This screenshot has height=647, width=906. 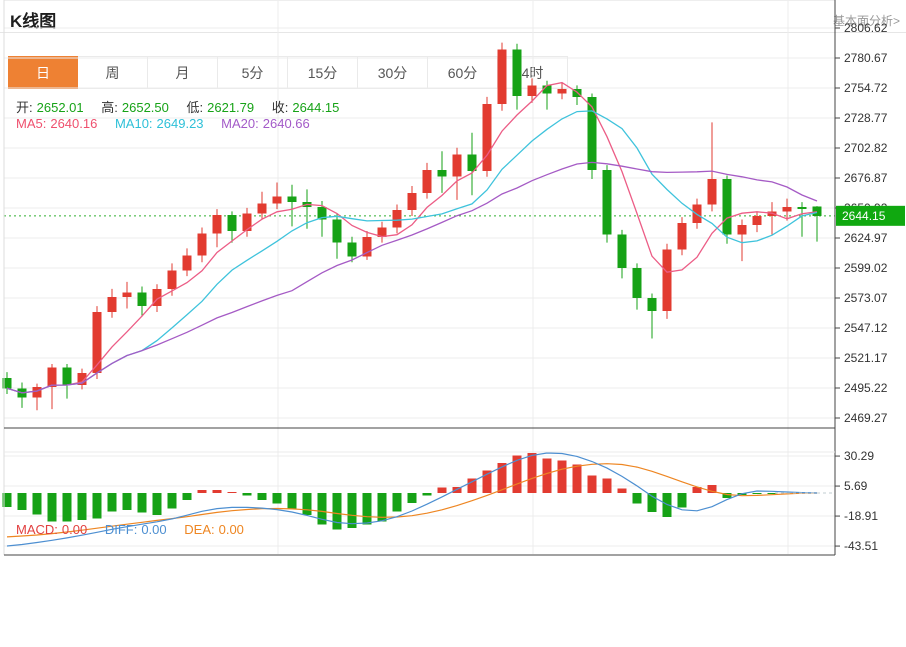 I want to click on axis-label: 2573.07, so click(x=866, y=298).